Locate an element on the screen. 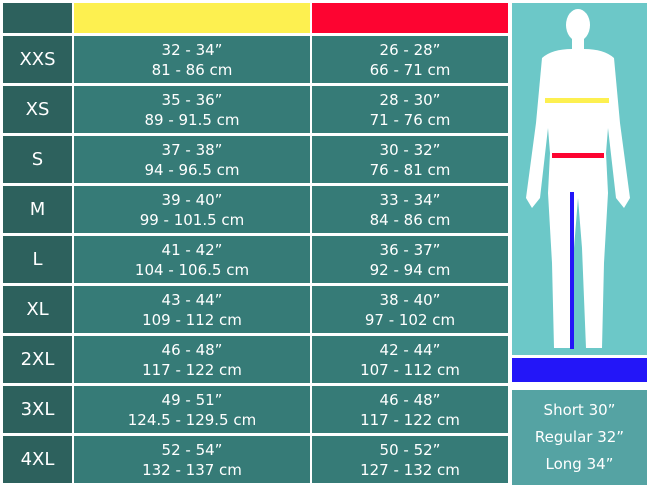 The image size is (650, 488). waist-line is located at coordinates (578, 155).